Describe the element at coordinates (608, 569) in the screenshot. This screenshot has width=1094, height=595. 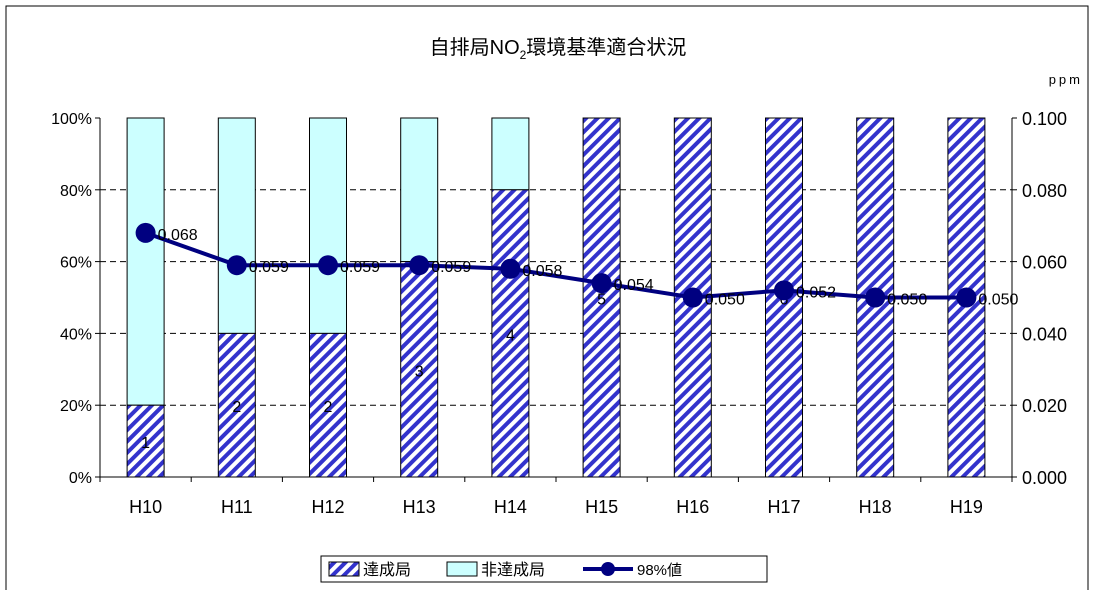
I see `legend-swatch-marker` at that location.